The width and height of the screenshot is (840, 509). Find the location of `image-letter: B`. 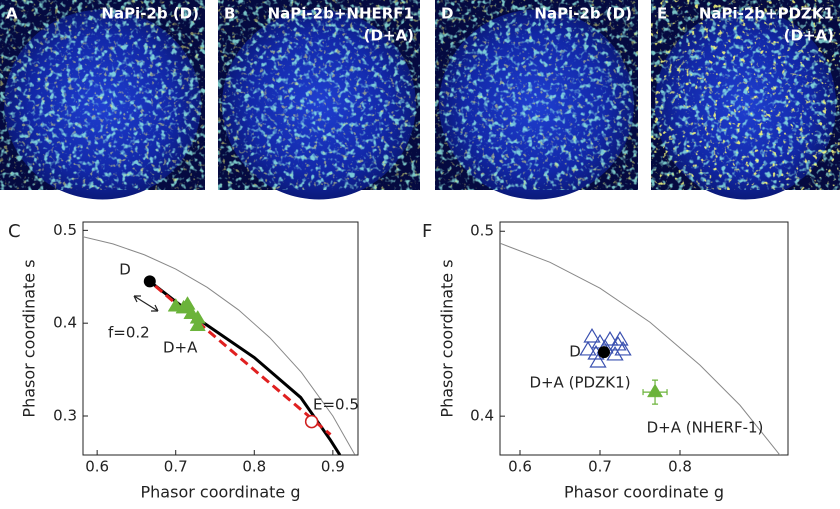

image-letter: B is located at coordinates (229, 14).